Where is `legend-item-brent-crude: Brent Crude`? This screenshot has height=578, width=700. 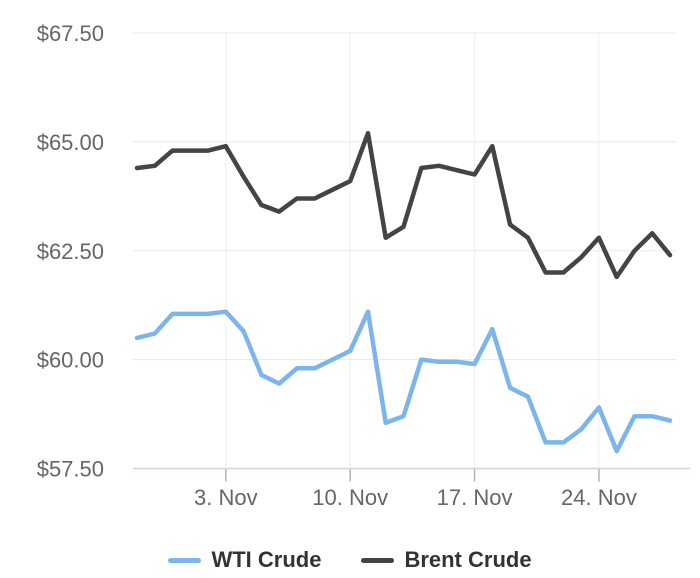
legend-item-brent-crude: Brent Crude is located at coordinates (446, 560).